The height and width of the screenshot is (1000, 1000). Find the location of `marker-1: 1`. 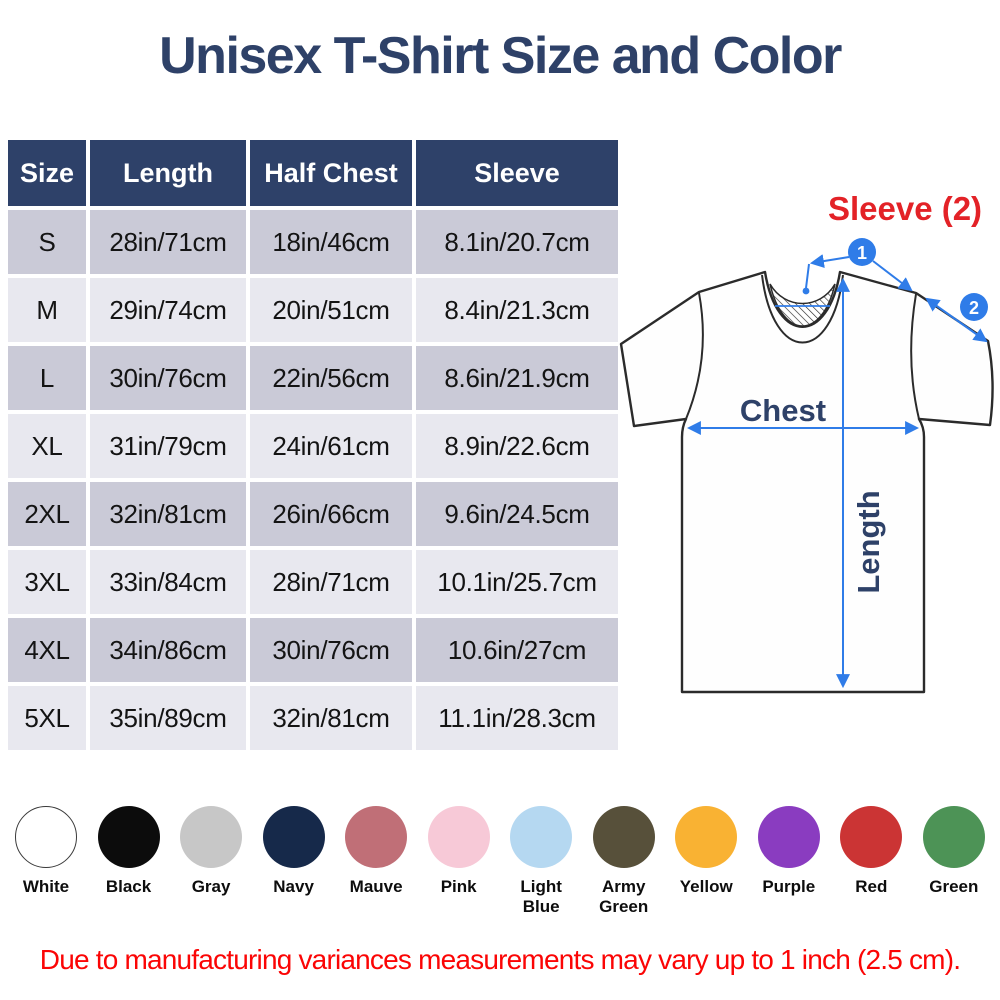

marker-1: 1 is located at coordinates (862, 252).